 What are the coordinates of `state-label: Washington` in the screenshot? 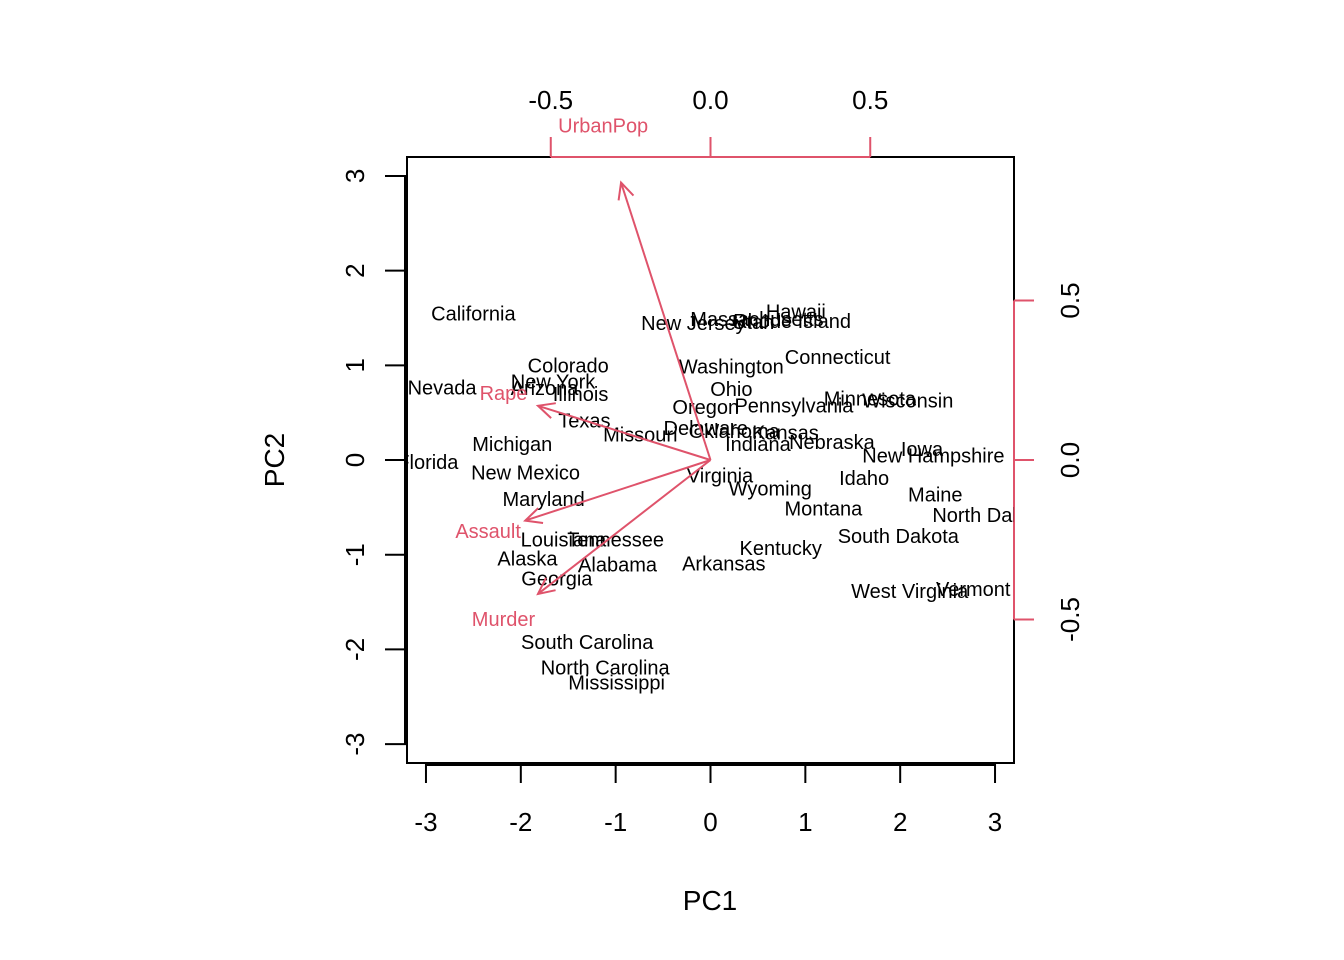 It's located at (731, 367).